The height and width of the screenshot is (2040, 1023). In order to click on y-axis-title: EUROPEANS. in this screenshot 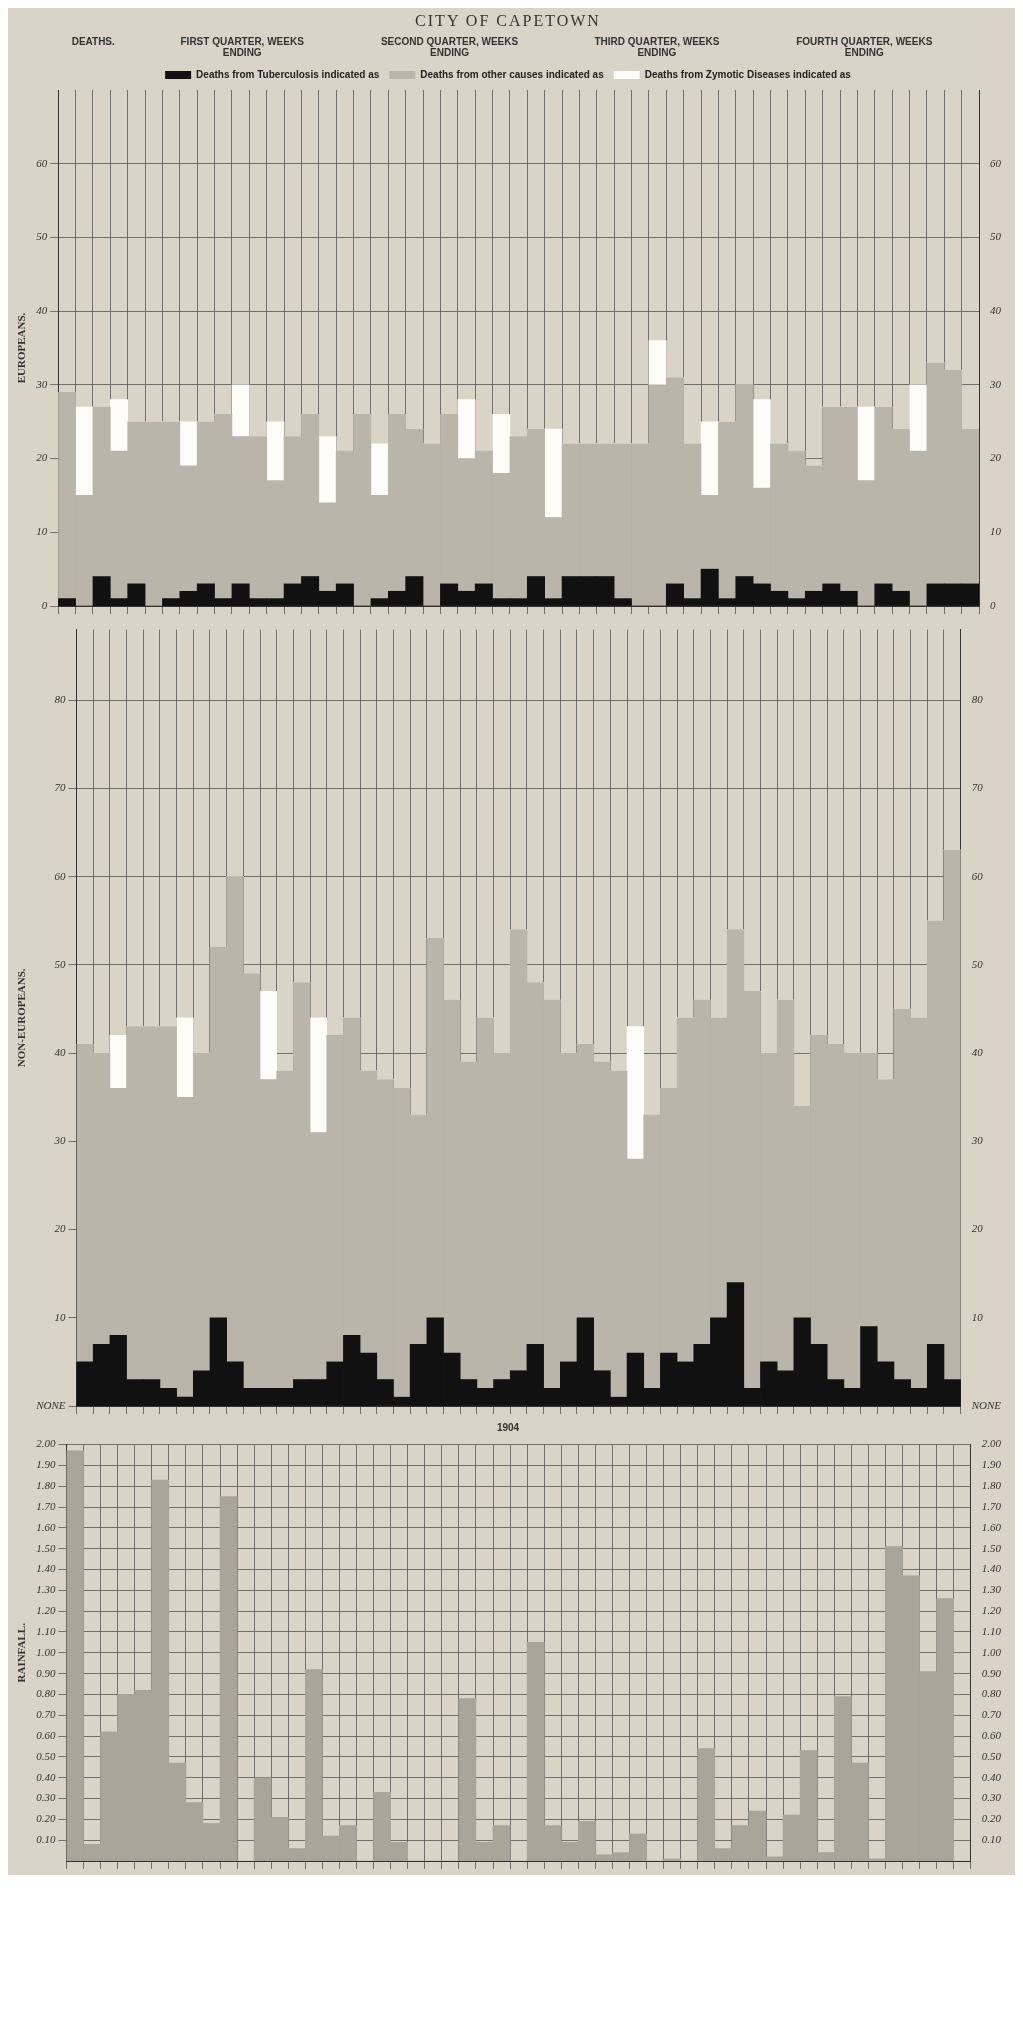, I will do `click(21, 348)`.